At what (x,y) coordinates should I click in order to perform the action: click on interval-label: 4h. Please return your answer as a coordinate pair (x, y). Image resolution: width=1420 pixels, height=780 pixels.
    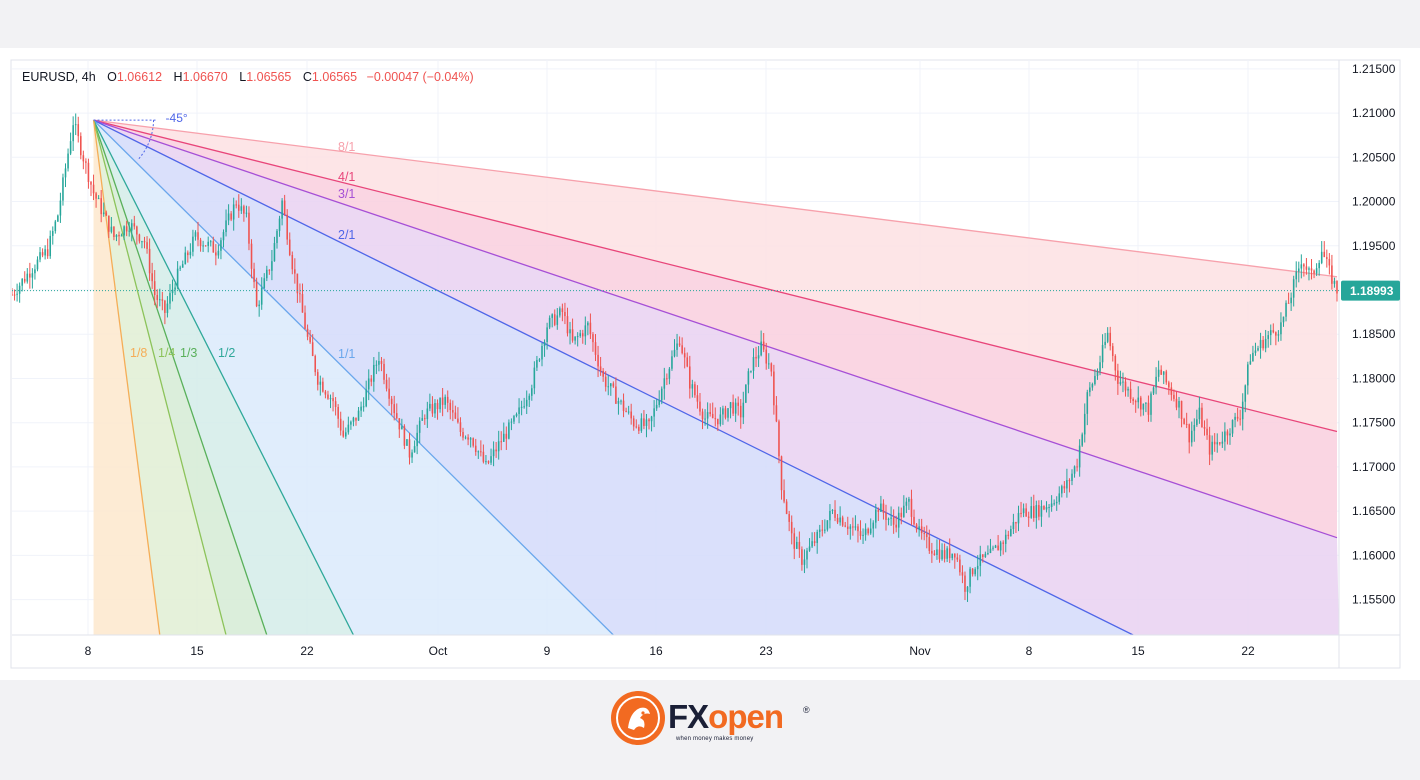
    Looking at the image, I should click on (88, 77).